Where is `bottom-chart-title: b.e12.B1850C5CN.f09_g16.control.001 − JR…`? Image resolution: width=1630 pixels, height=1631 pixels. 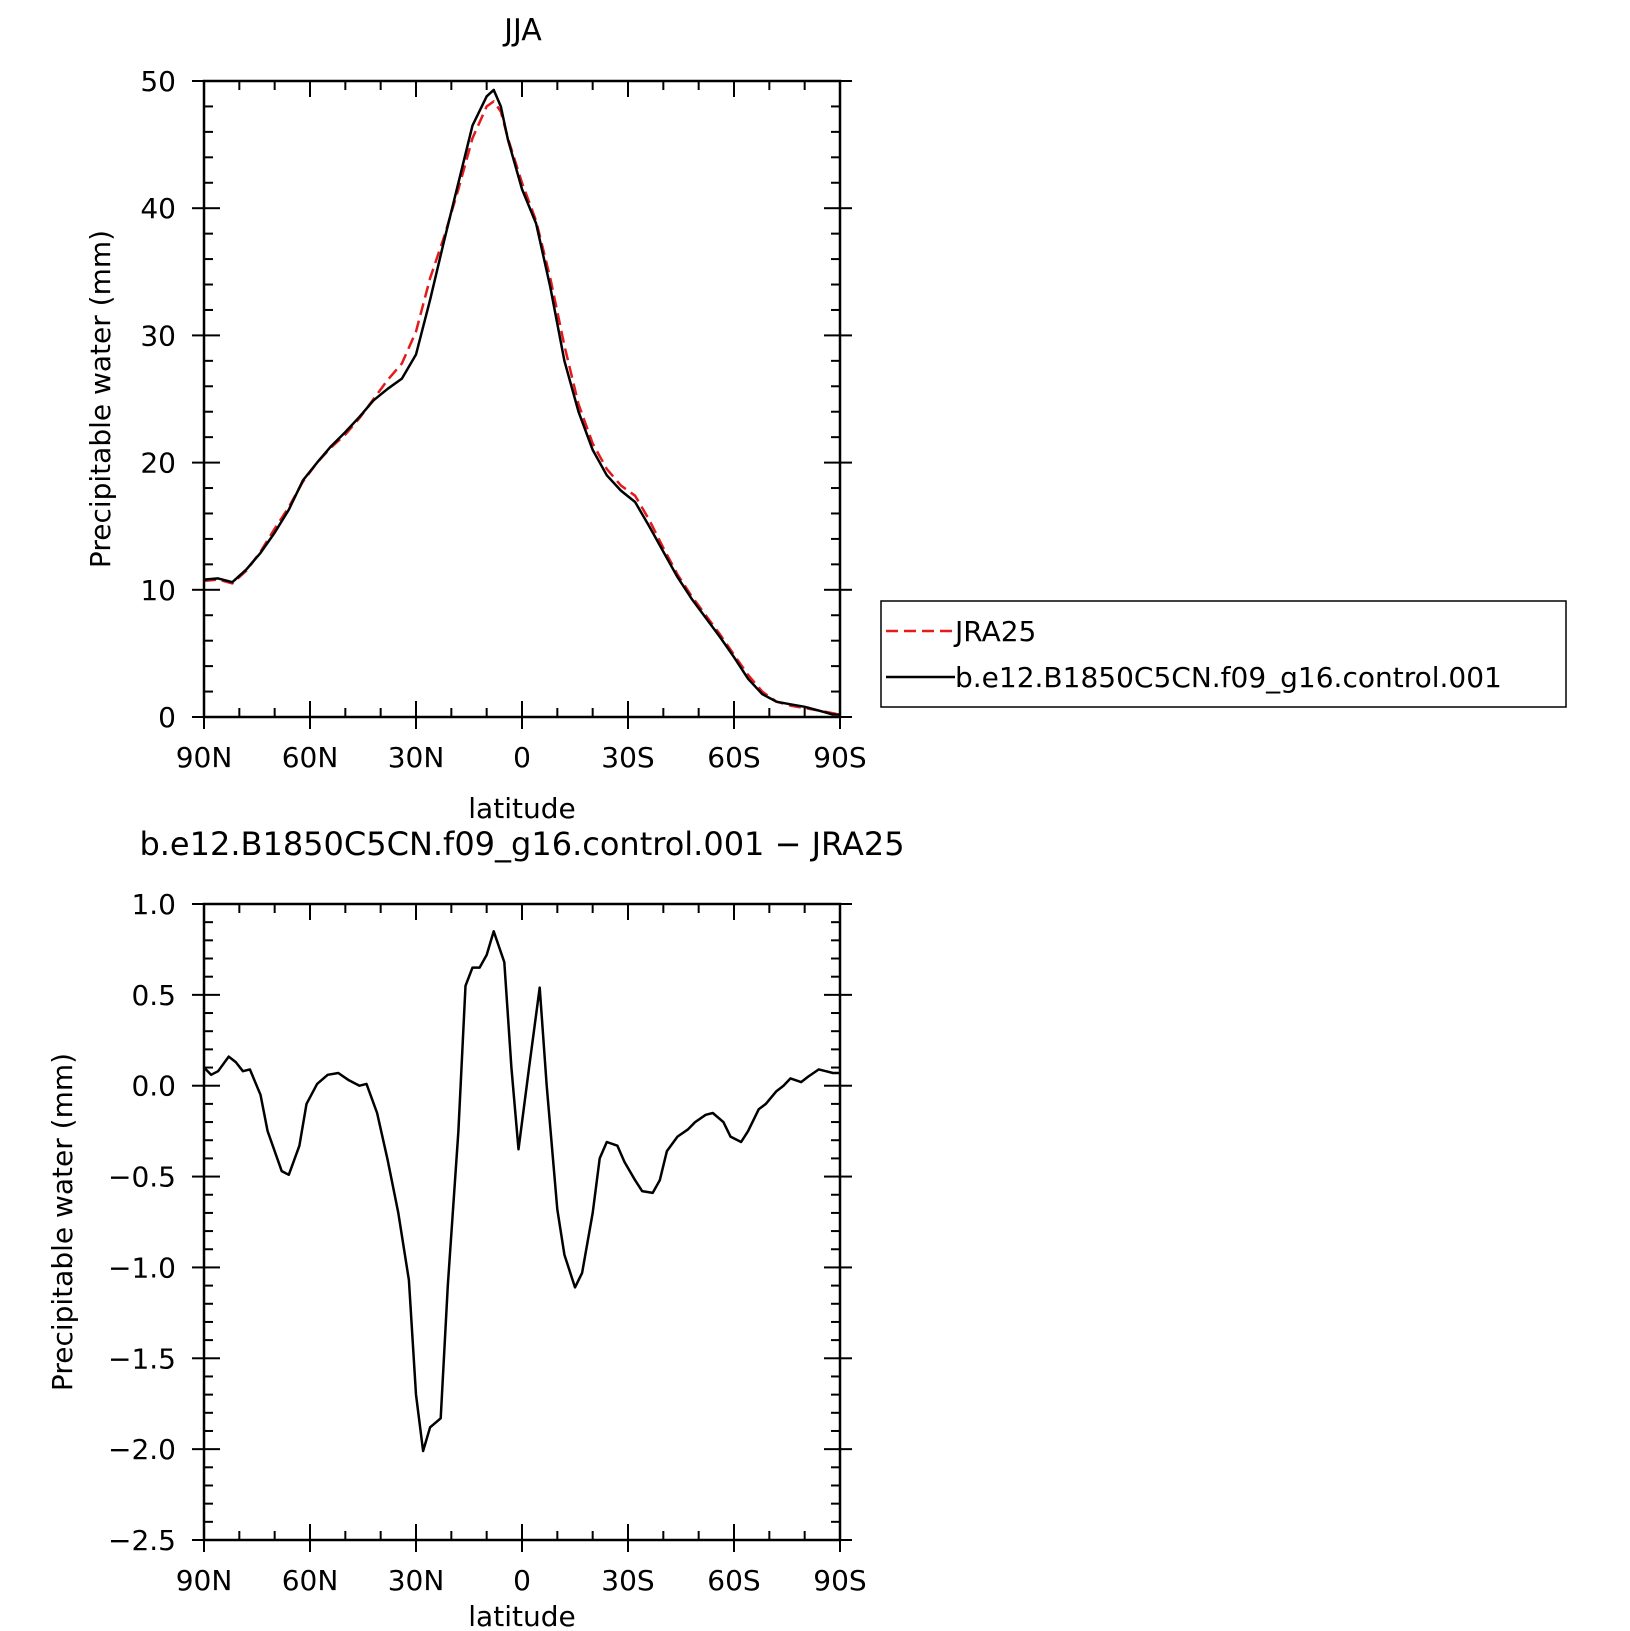 bottom-chart-title: b.e12.B1850C5CN.f09_g16.control.001 − JR… is located at coordinates (521, 844).